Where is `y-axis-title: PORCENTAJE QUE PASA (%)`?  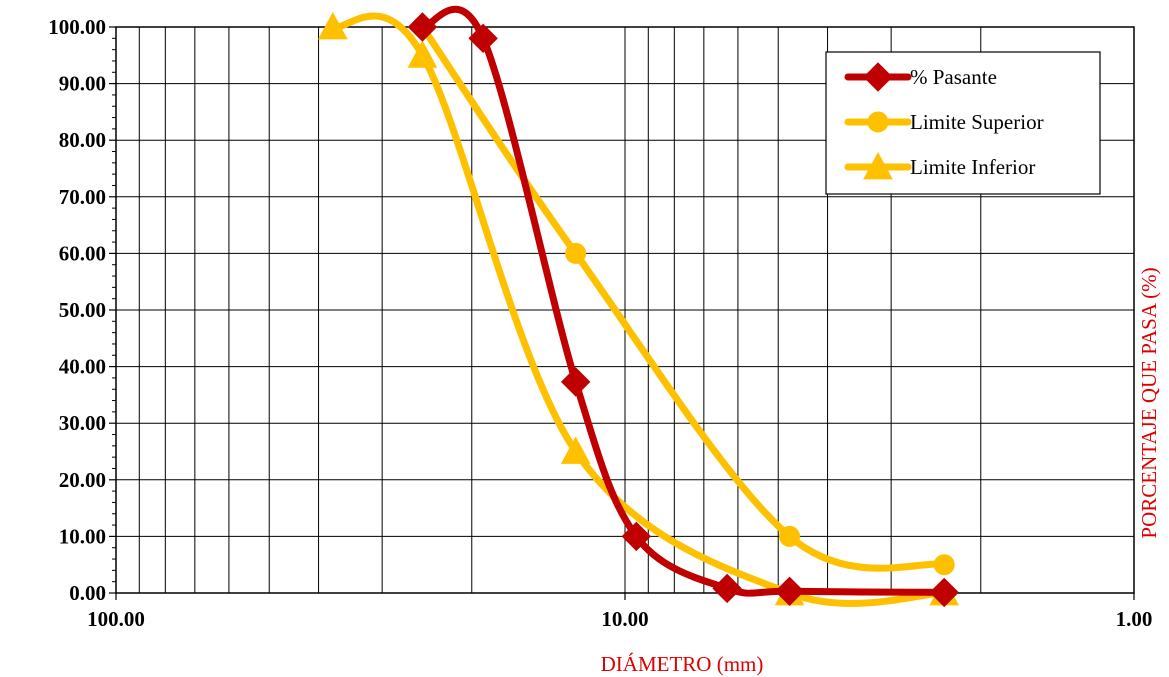 y-axis-title: PORCENTAJE QUE PASA (%) is located at coordinates (1149, 402).